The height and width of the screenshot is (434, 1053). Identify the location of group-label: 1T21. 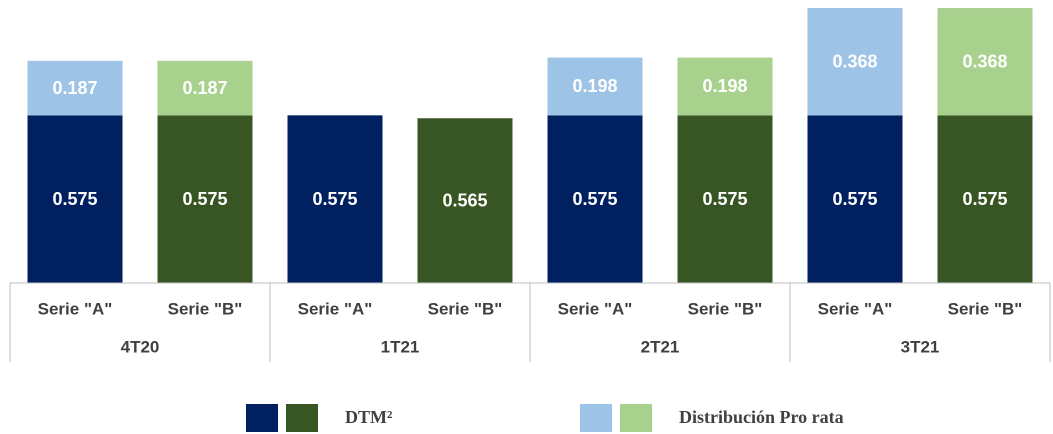
(400, 346).